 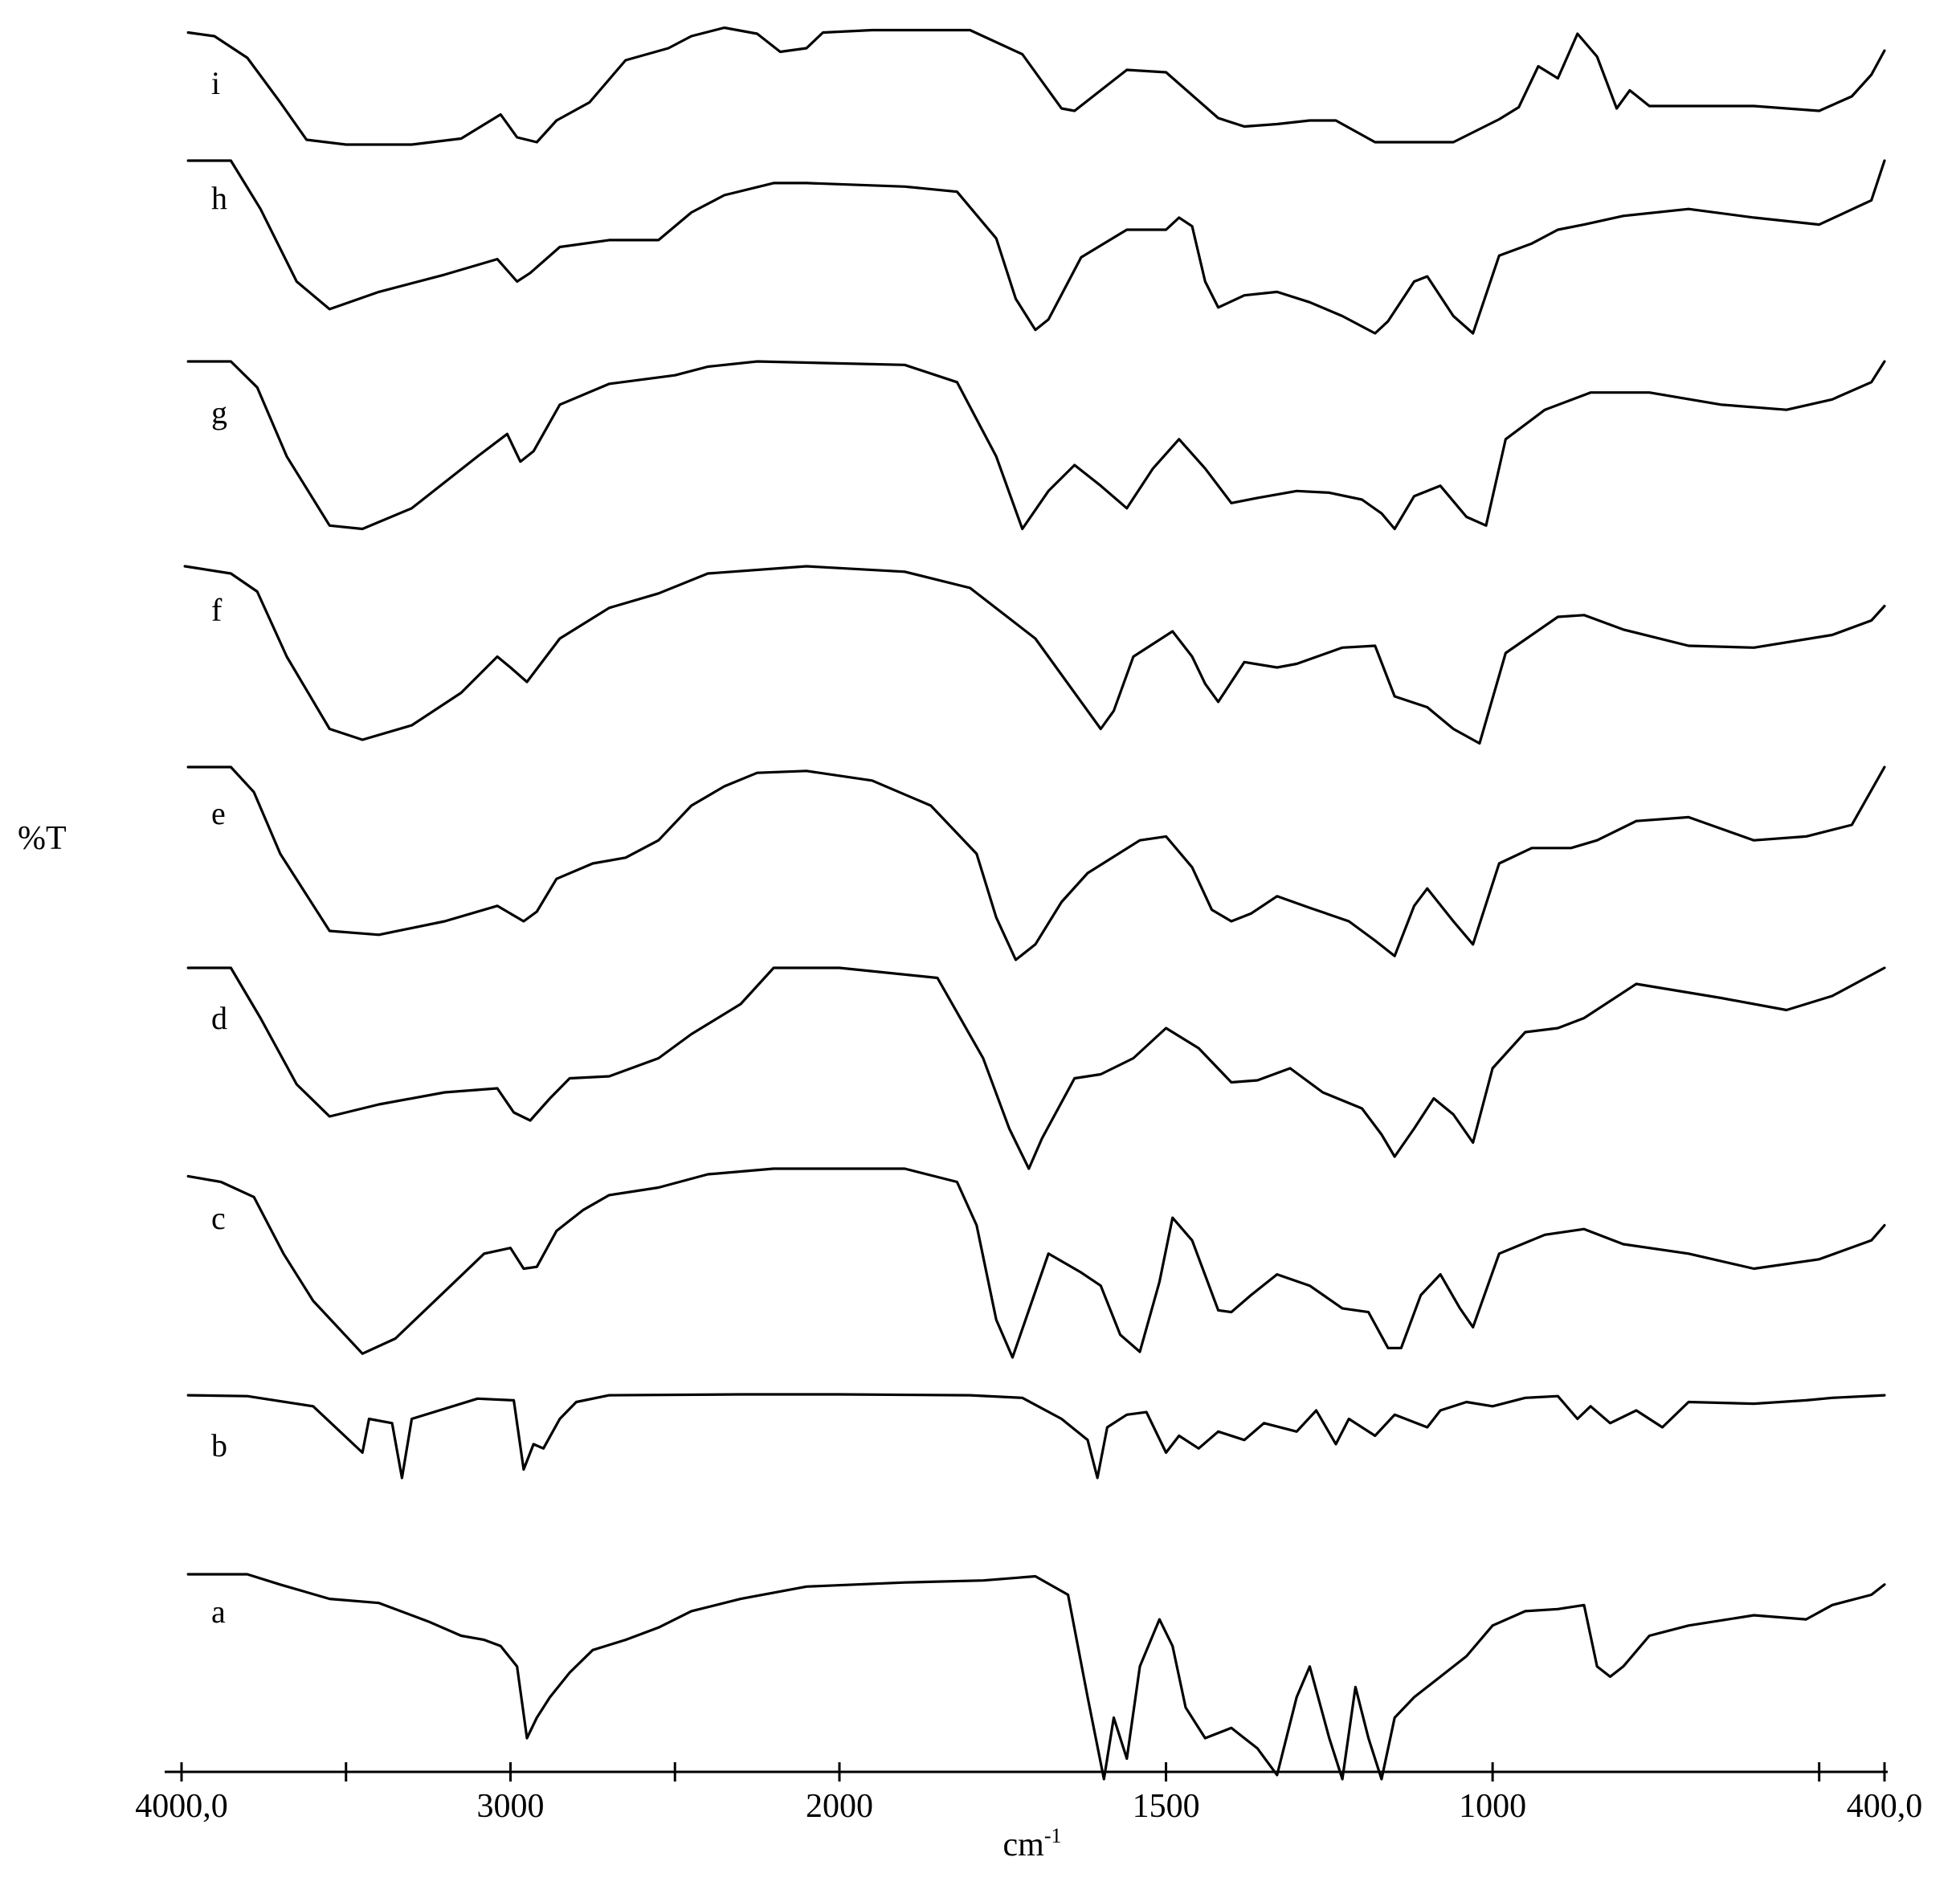 I want to click on x-tick-label-3000: 3000, so click(x=511, y=1806).